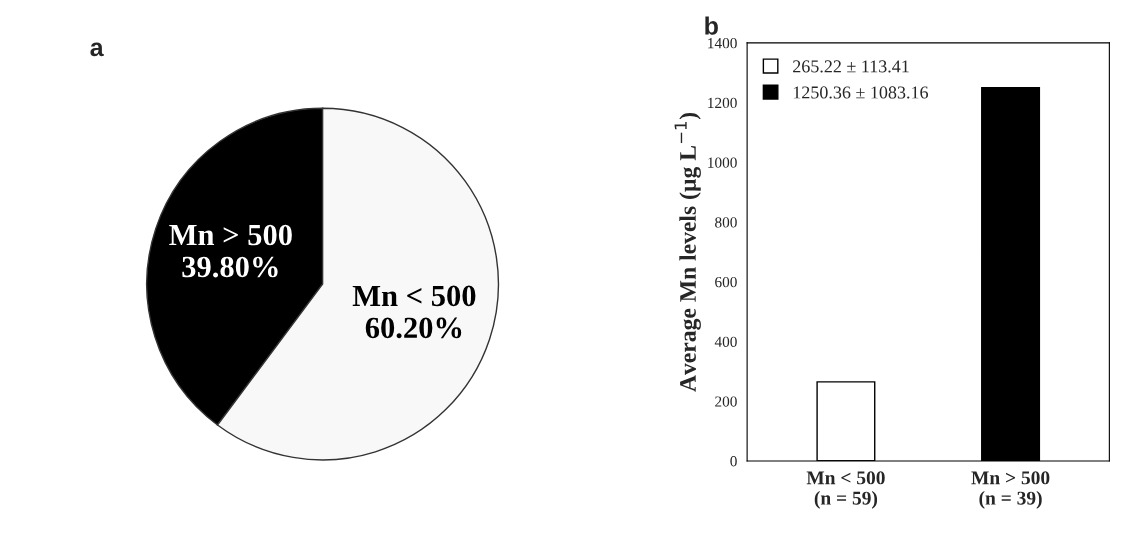 Image resolution: width=1132 pixels, height=536 pixels. What do you see at coordinates (851, 66) in the screenshot?
I see `legend-label: 265.22 ± 113.41` at bounding box center [851, 66].